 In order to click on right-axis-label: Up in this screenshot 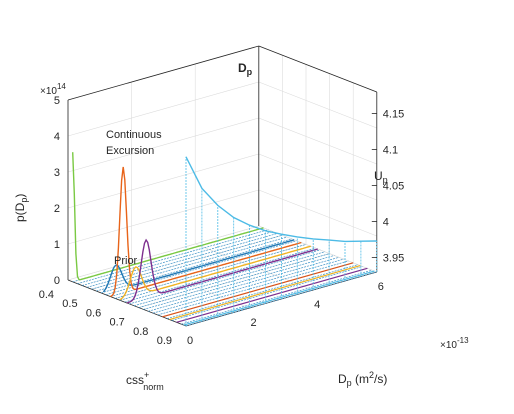, I will do `click(381, 177)`.